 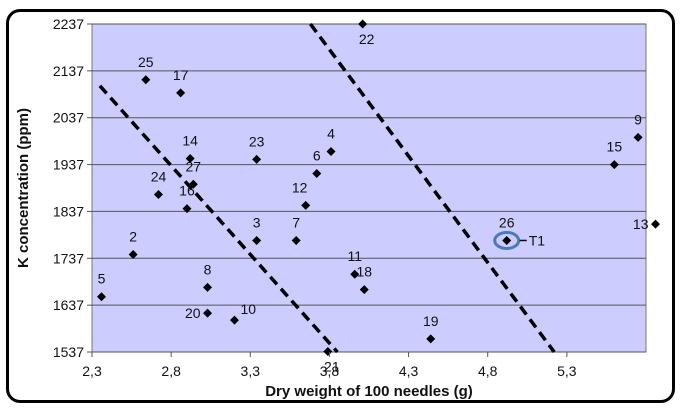 What do you see at coordinates (102, 279) in the screenshot?
I see `point-label: 5` at bounding box center [102, 279].